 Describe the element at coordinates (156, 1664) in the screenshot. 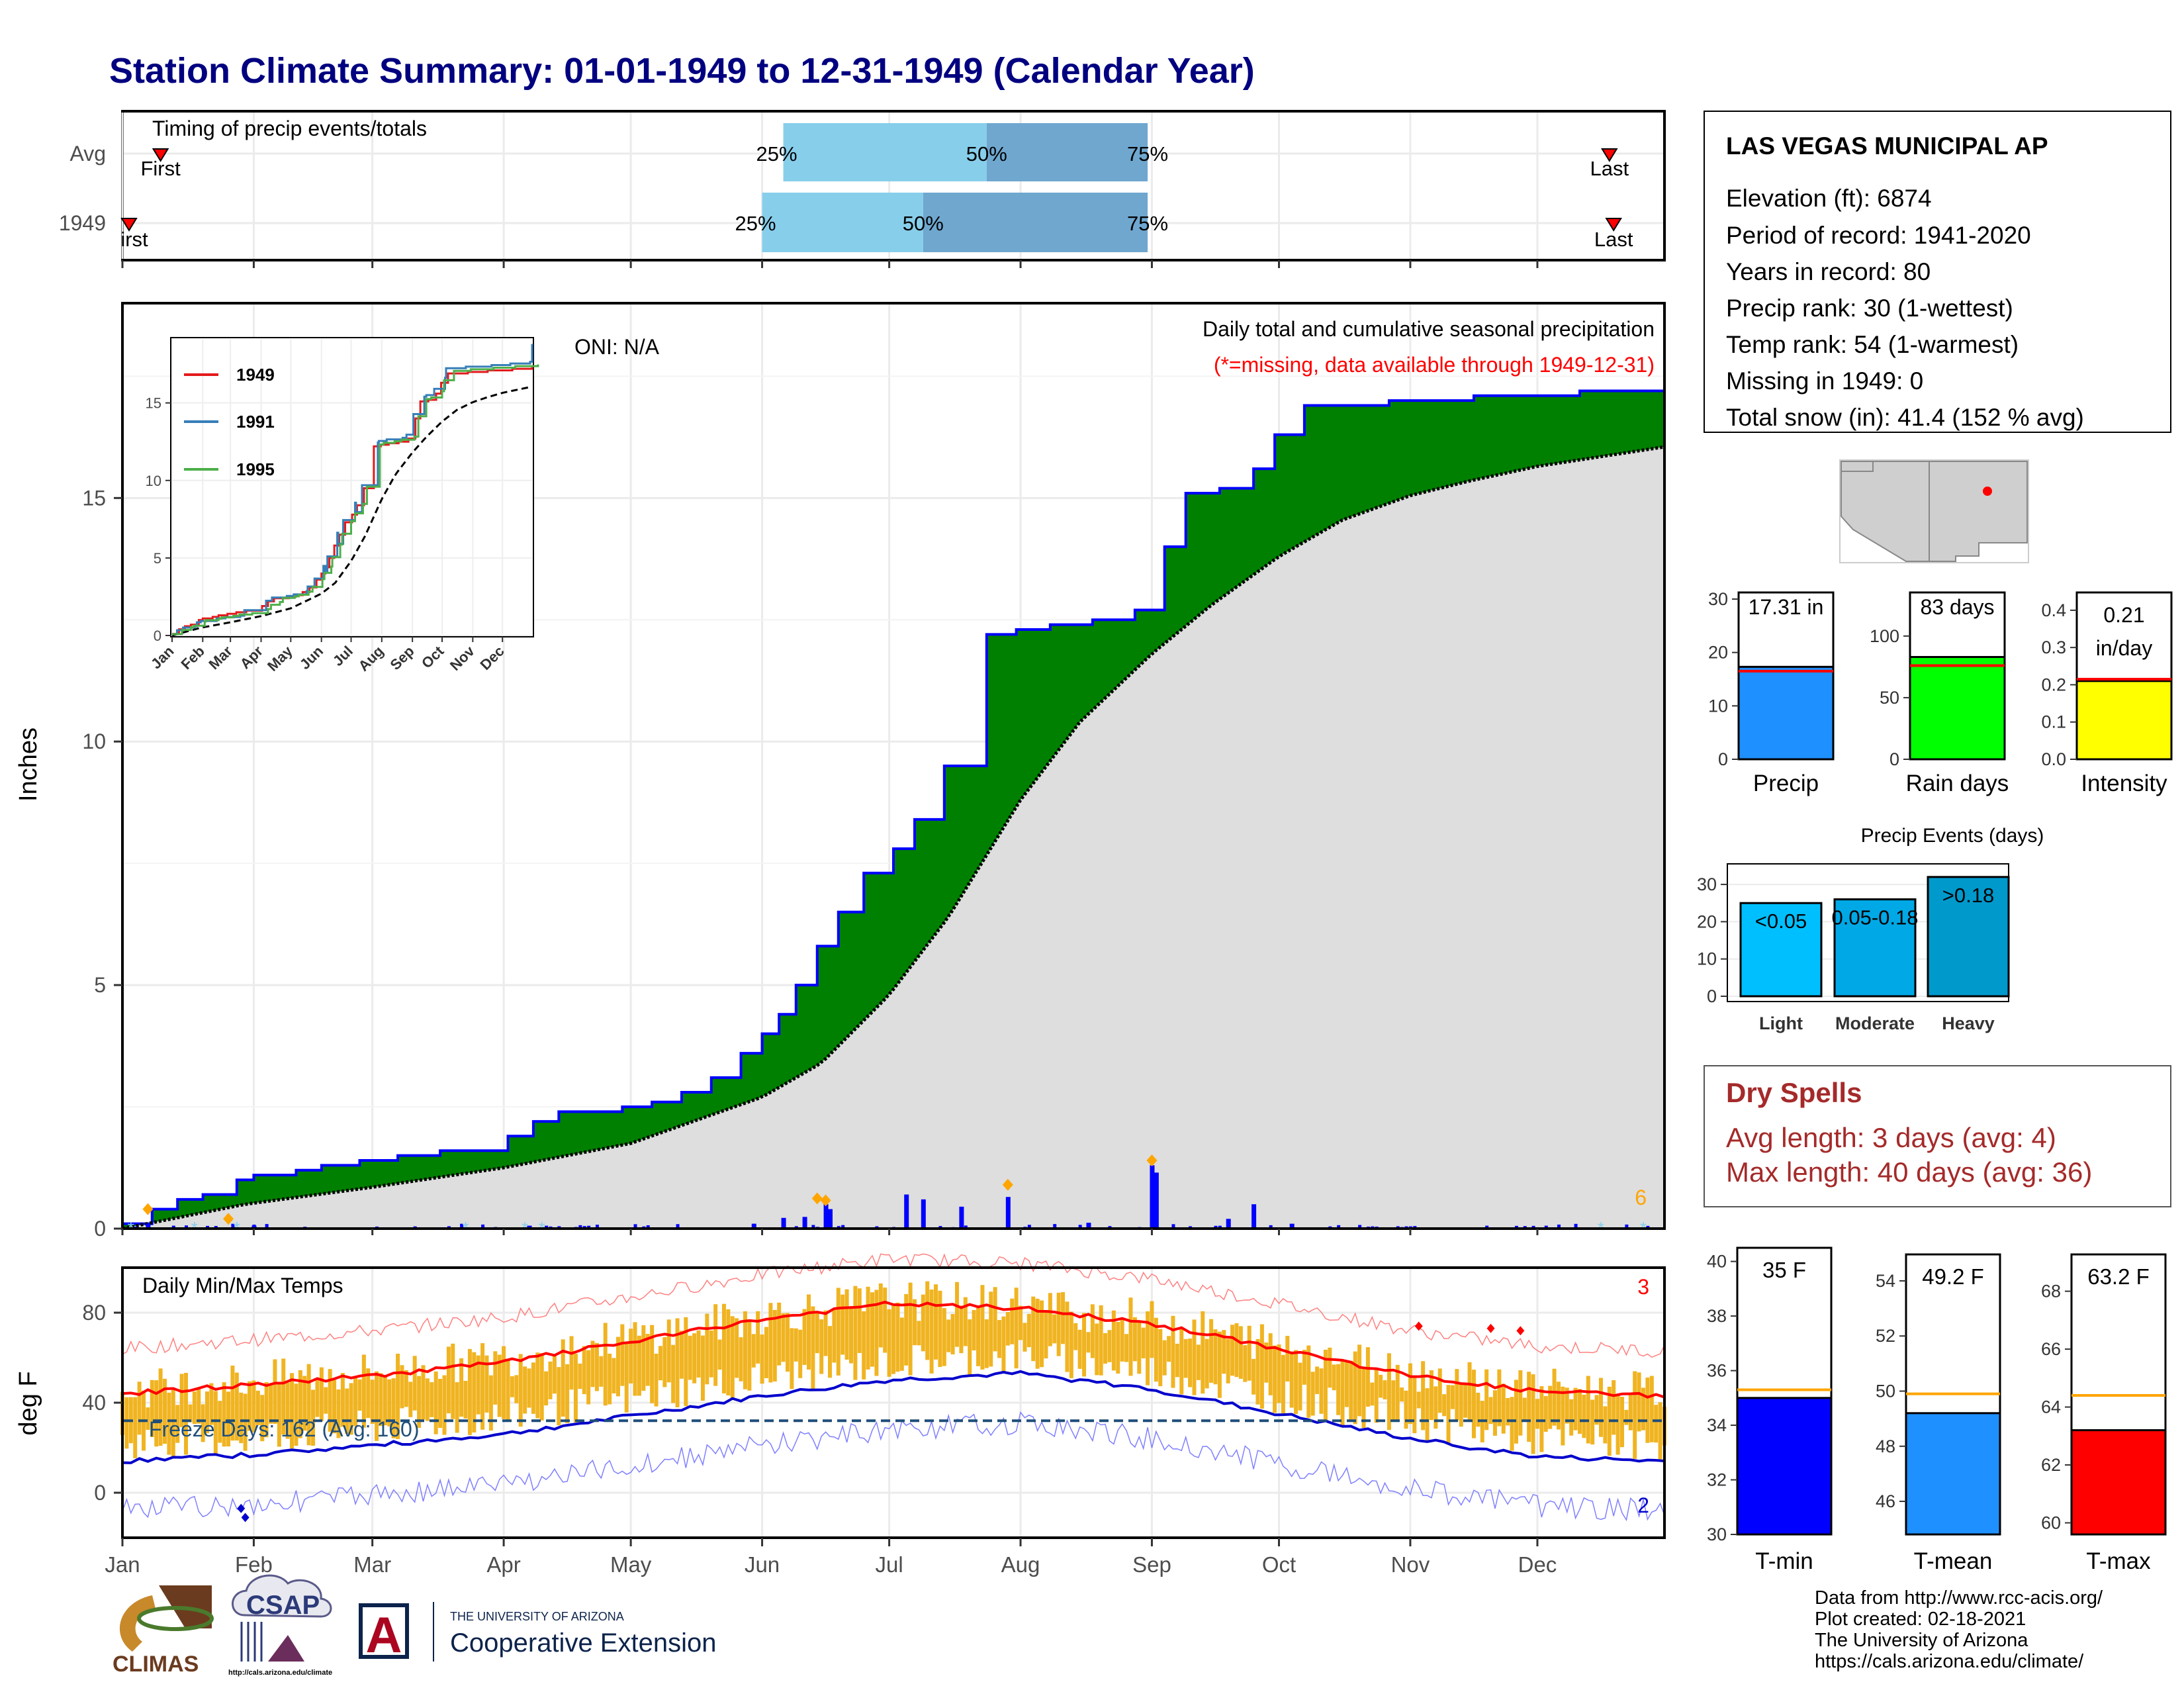

I see `climas-wordmark: CLIMAS` at that location.